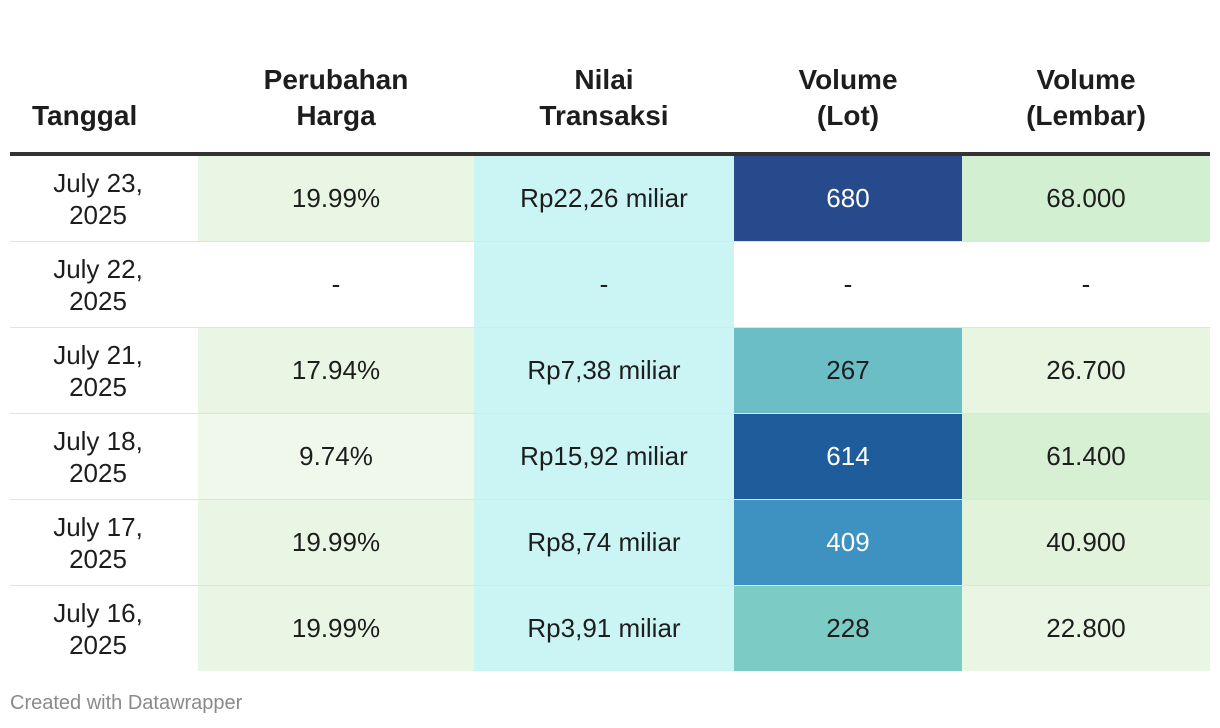 Image resolution: width=1220 pixels, height=728 pixels. What do you see at coordinates (104, 628) in the screenshot?
I see `cell-date: July 16, 2025` at bounding box center [104, 628].